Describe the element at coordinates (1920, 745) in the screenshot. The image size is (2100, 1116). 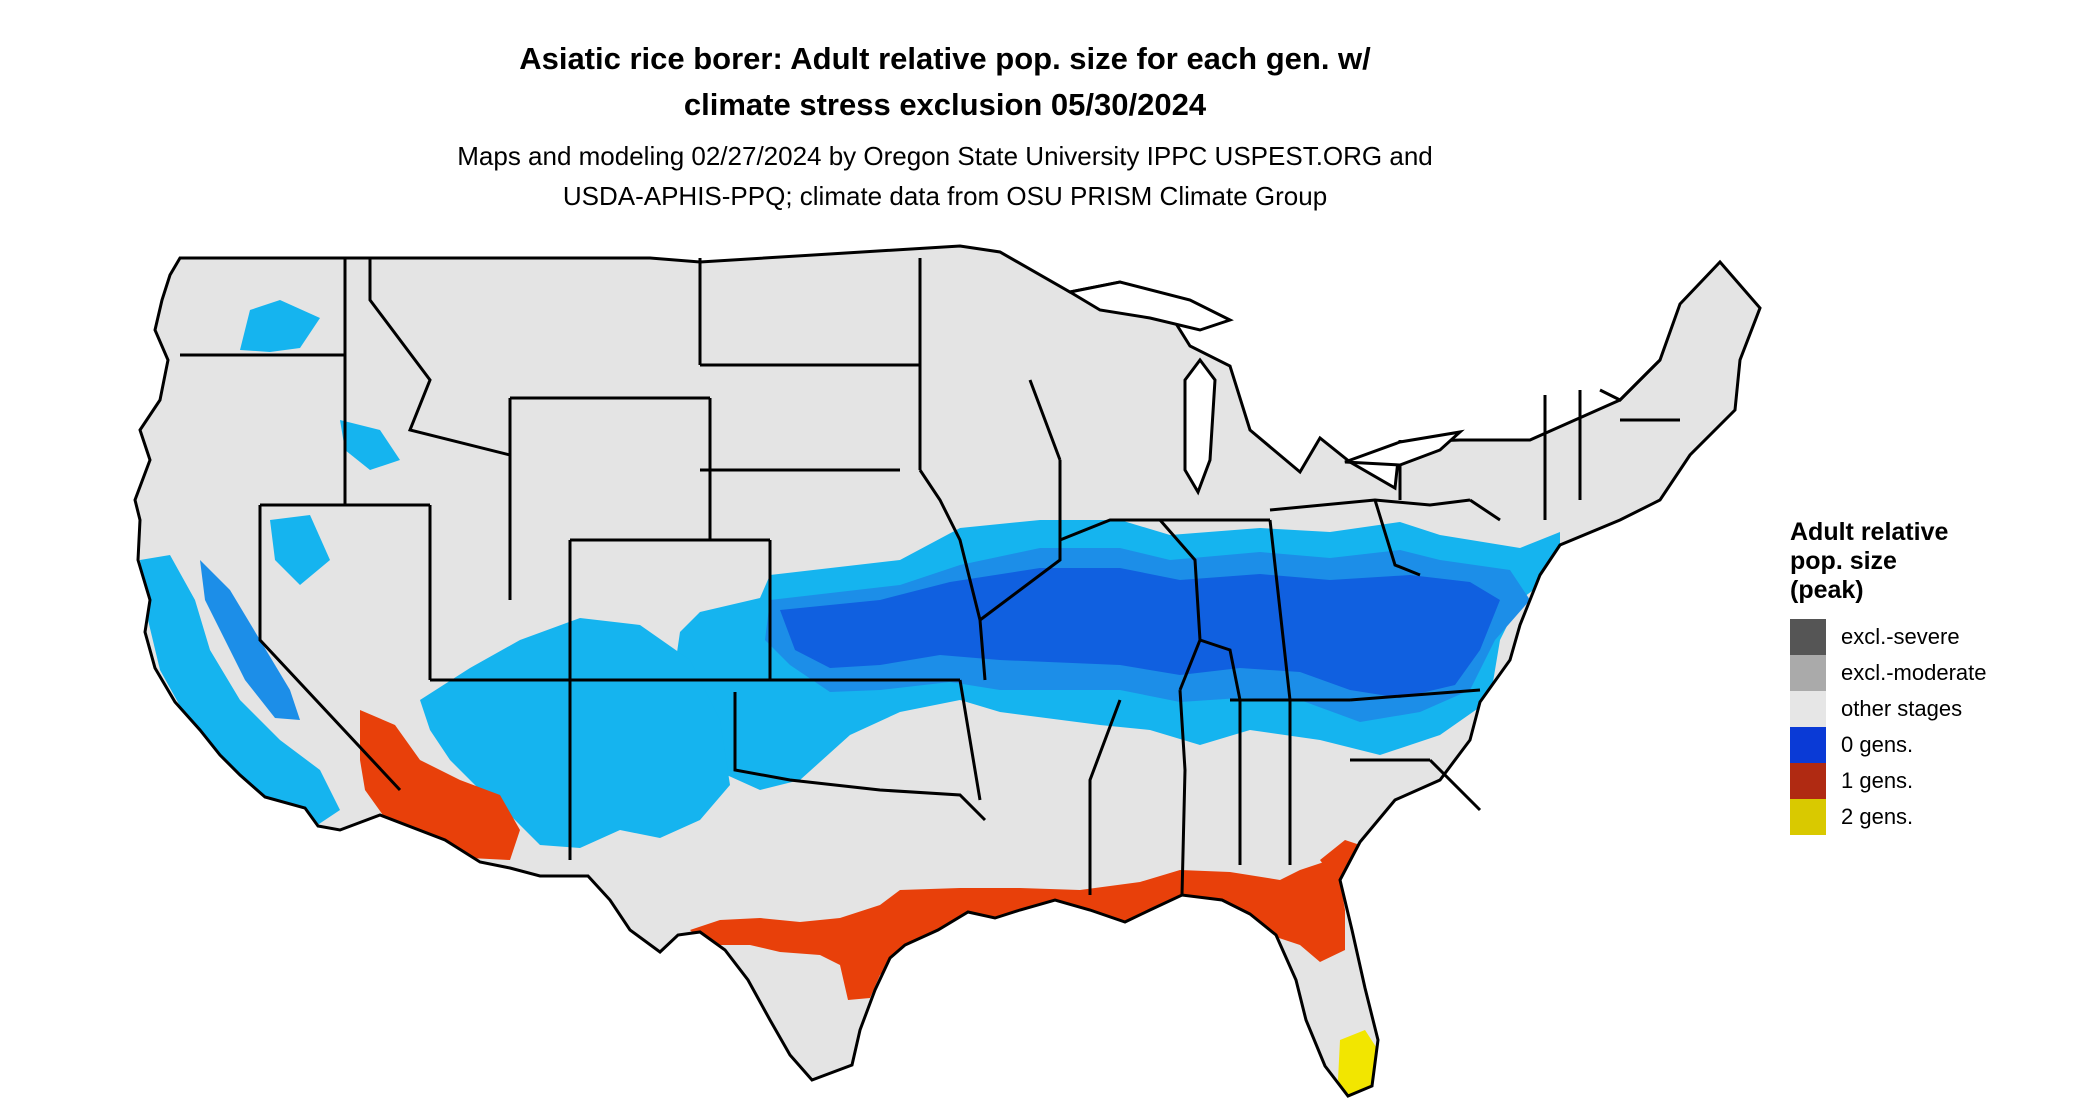
I see `legend-item-0-gens: 0 gens.` at that location.